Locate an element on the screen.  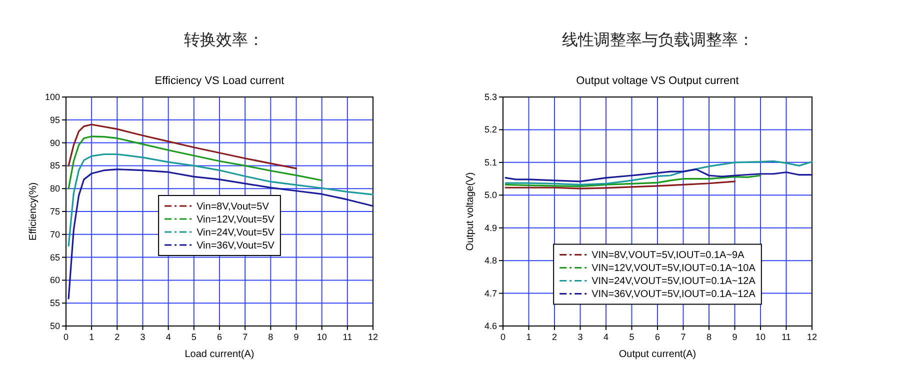
legend-label: Vin=12V,Vout=5V is located at coordinates (235, 220).